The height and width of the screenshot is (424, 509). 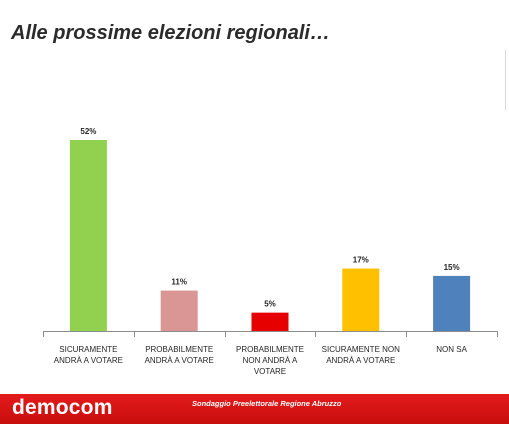 I want to click on category-label-5: NON SA, so click(x=451, y=349).